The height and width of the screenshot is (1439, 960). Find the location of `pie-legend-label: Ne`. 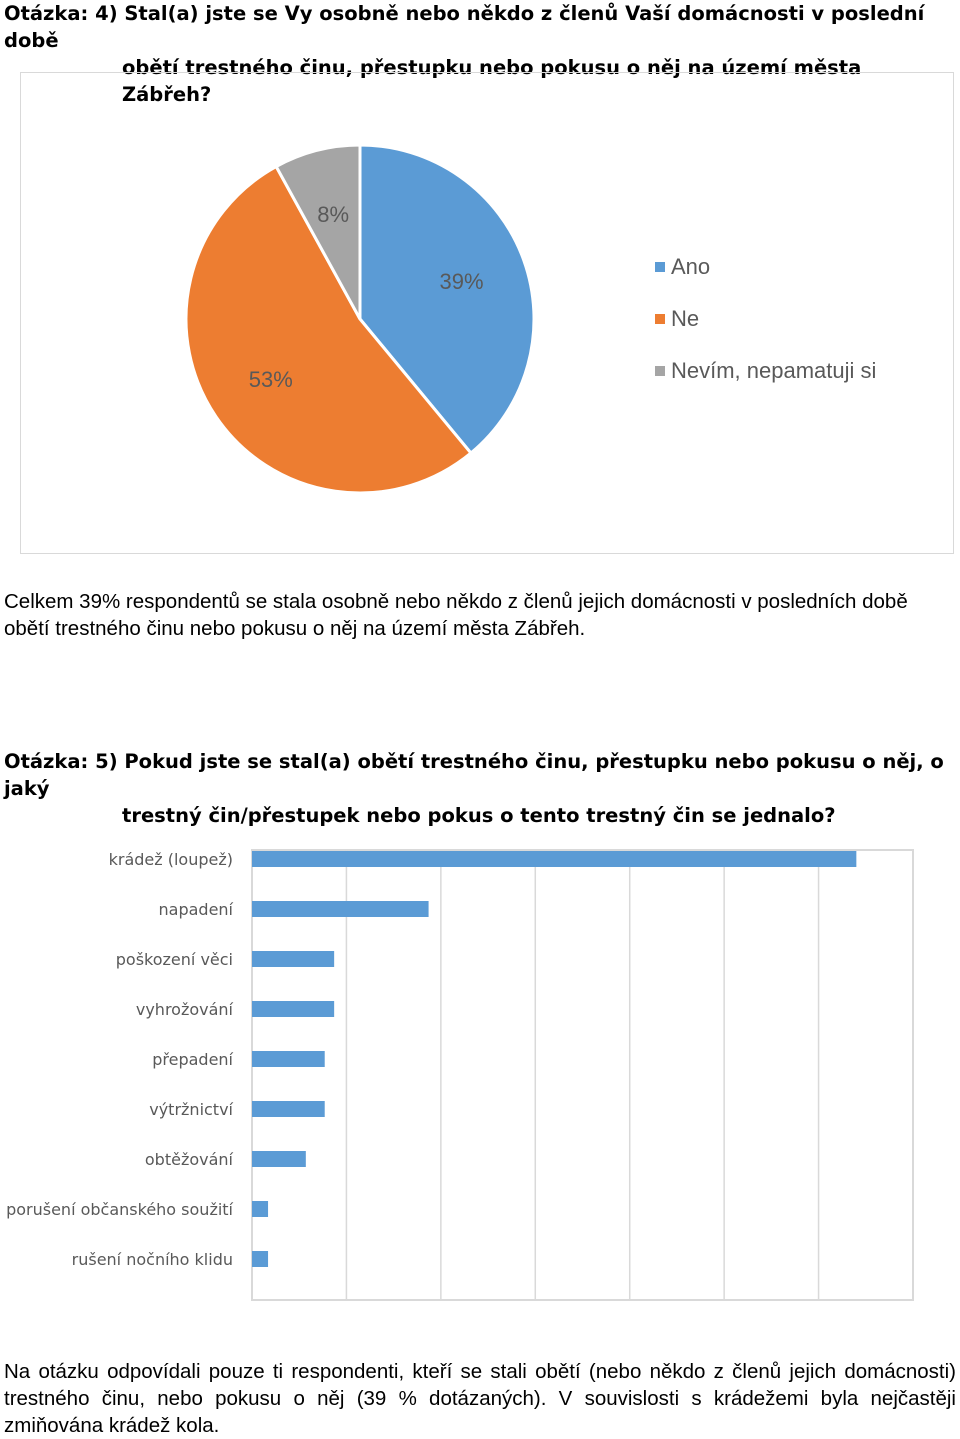

pie-legend-label: Ne is located at coordinates (685, 318).